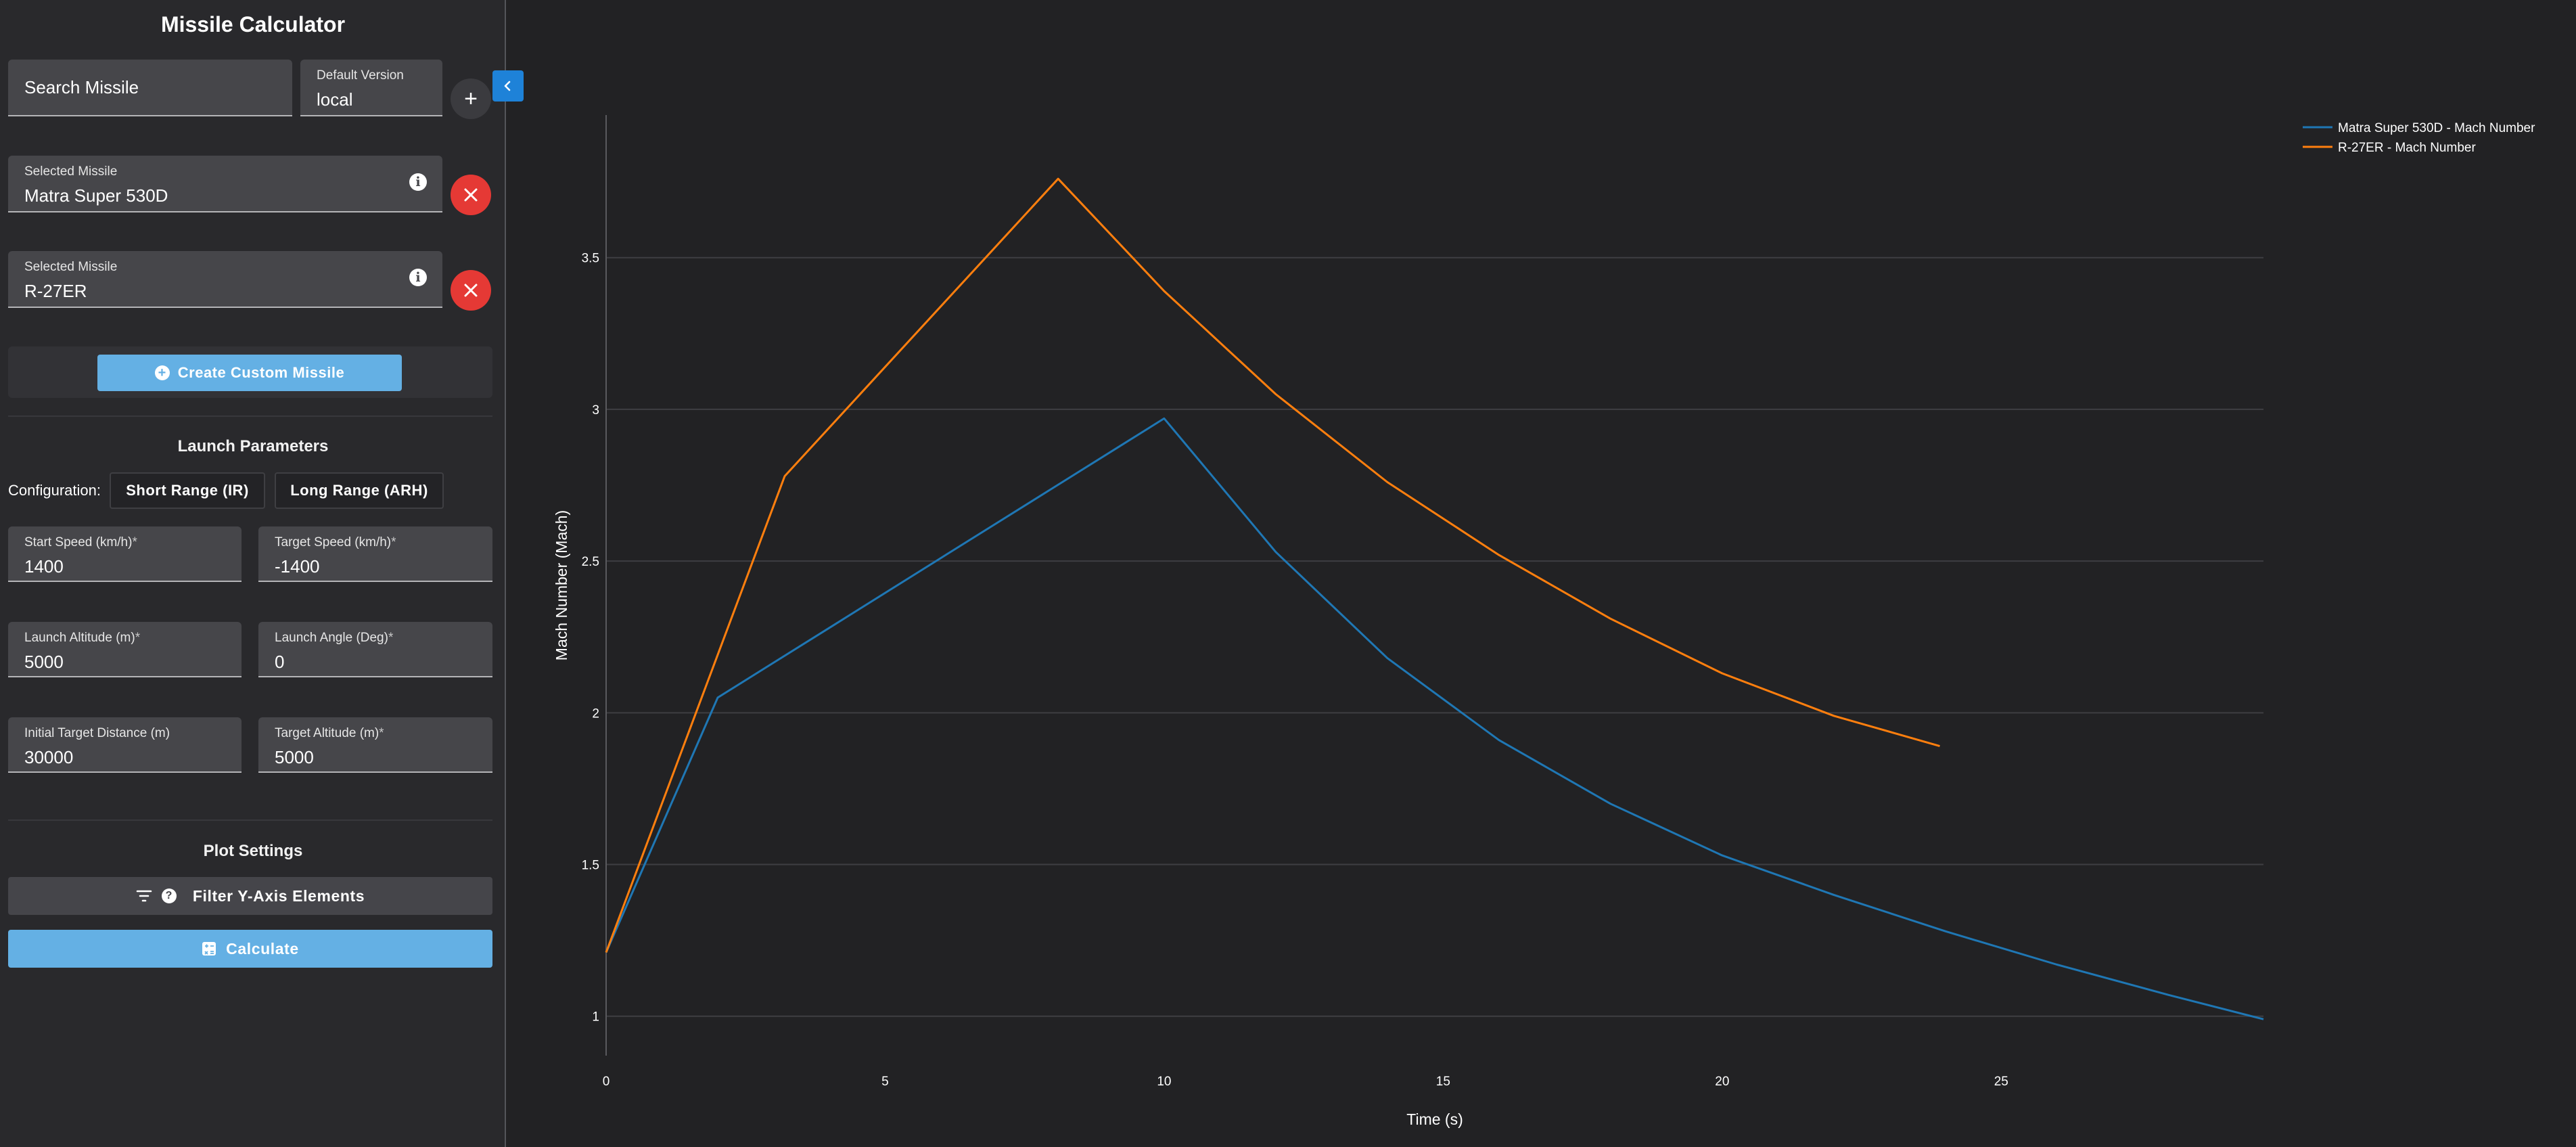 The image size is (2576, 1147). I want to click on target-speed-field: Target Speed (km/h)* -1400, so click(375, 554).